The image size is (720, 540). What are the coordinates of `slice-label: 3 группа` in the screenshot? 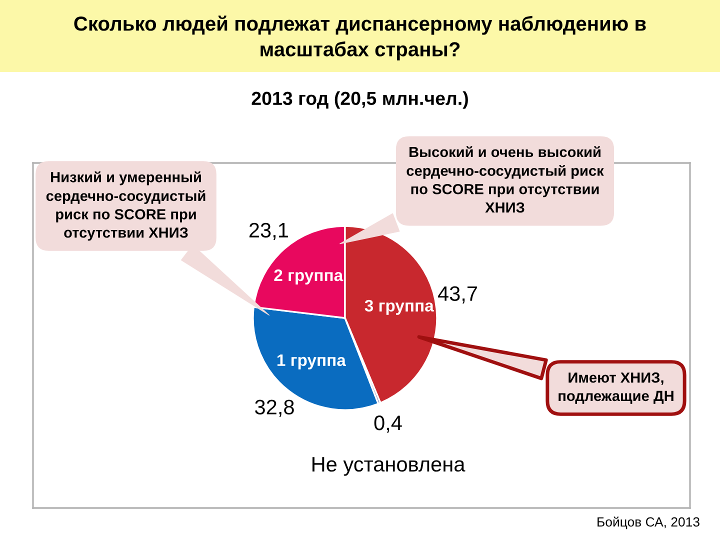 It's located at (399, 307).